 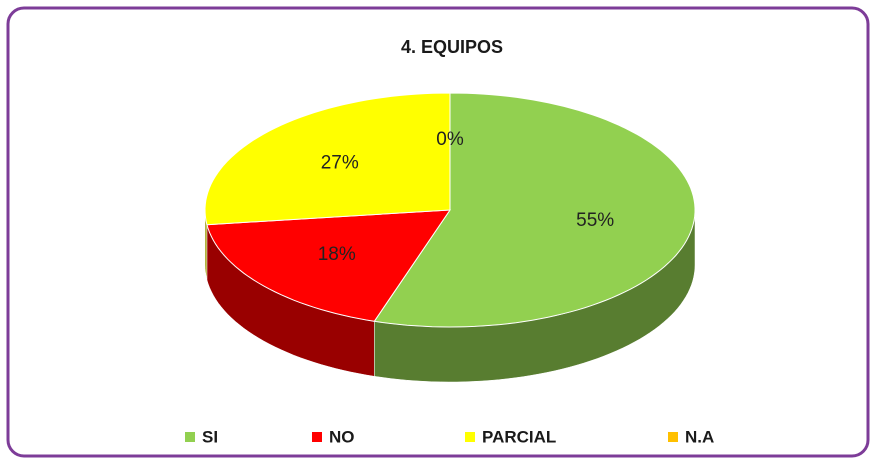 I want to click on data-label: 18%, so click(x=337, y=254).